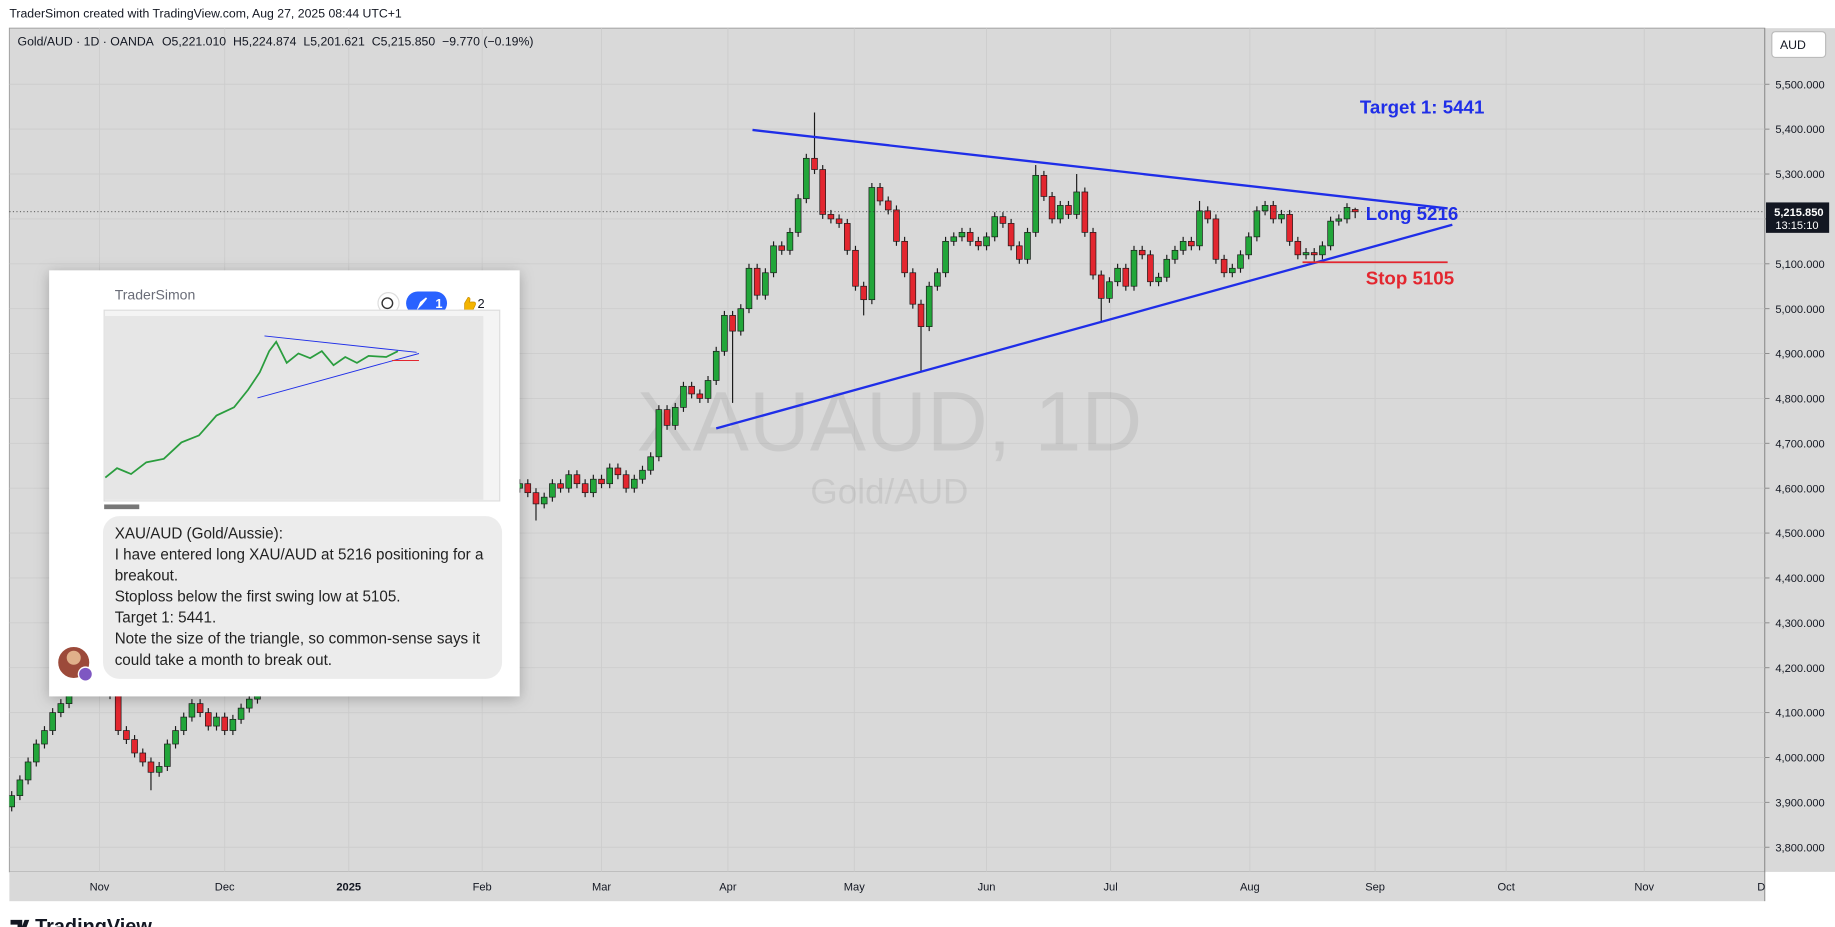 The width and height of the screenshot is (1835, 927). I want to click on avatar-badge, so click(85, 674).